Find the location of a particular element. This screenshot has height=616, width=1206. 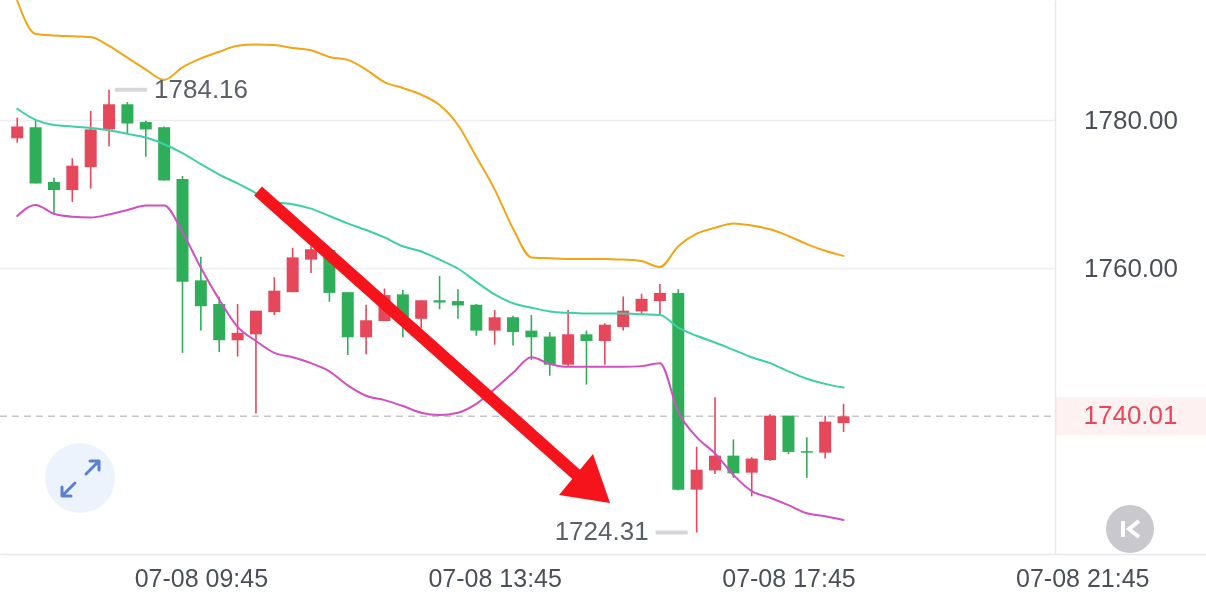

x-tick-label: 07-08 21:45 is located at coordinates (1083, 577).